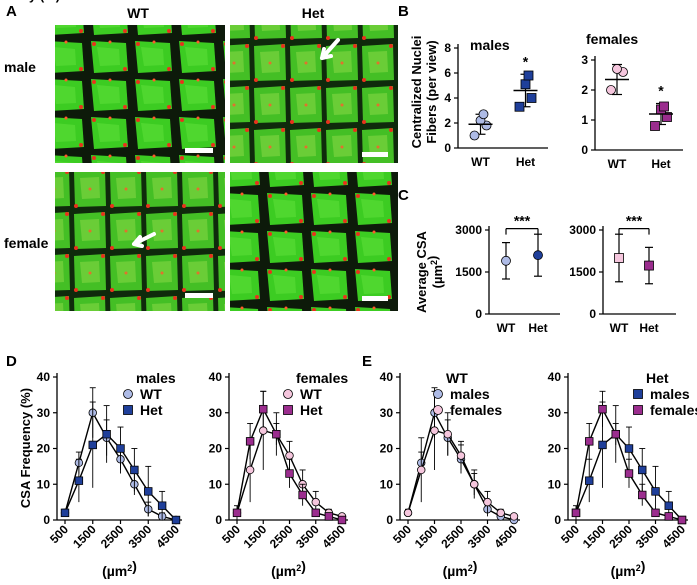  I want to click on chart-c-males: 0 1500 3000 WT Het *** Average CSA (µm2), so click(487, 274).